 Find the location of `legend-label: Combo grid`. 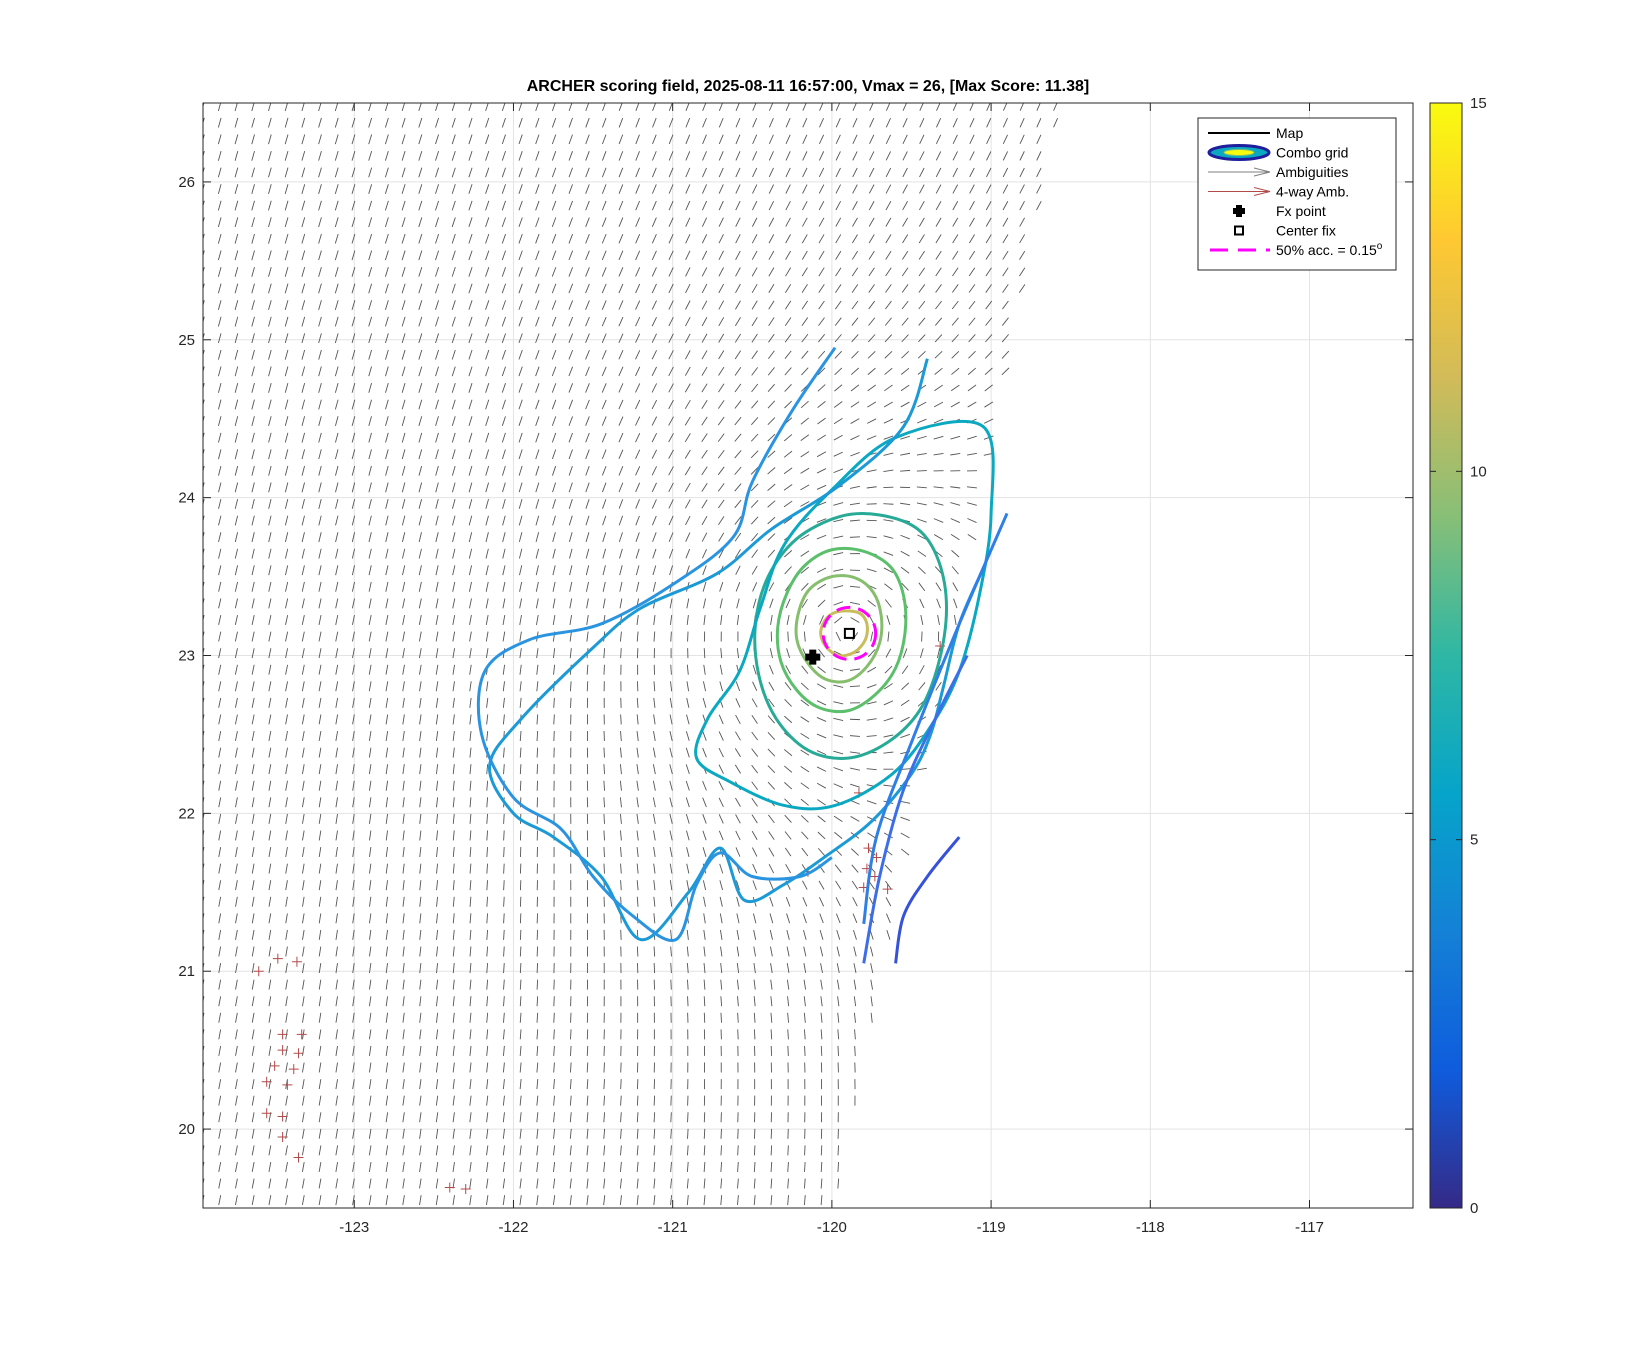

legend-label: Combo grid is located at coordinates (1312, 153).